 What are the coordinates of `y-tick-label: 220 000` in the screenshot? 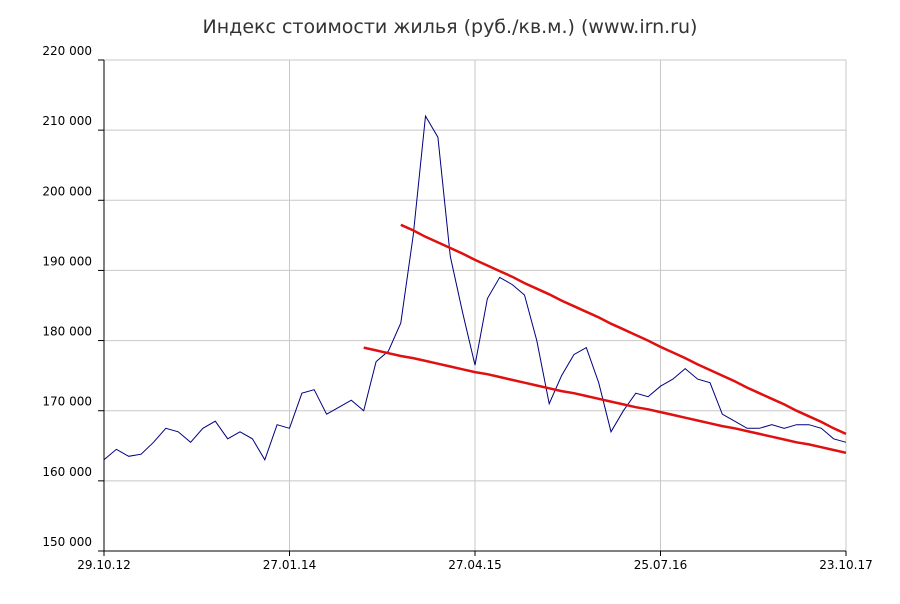 It's located at (67, 51).